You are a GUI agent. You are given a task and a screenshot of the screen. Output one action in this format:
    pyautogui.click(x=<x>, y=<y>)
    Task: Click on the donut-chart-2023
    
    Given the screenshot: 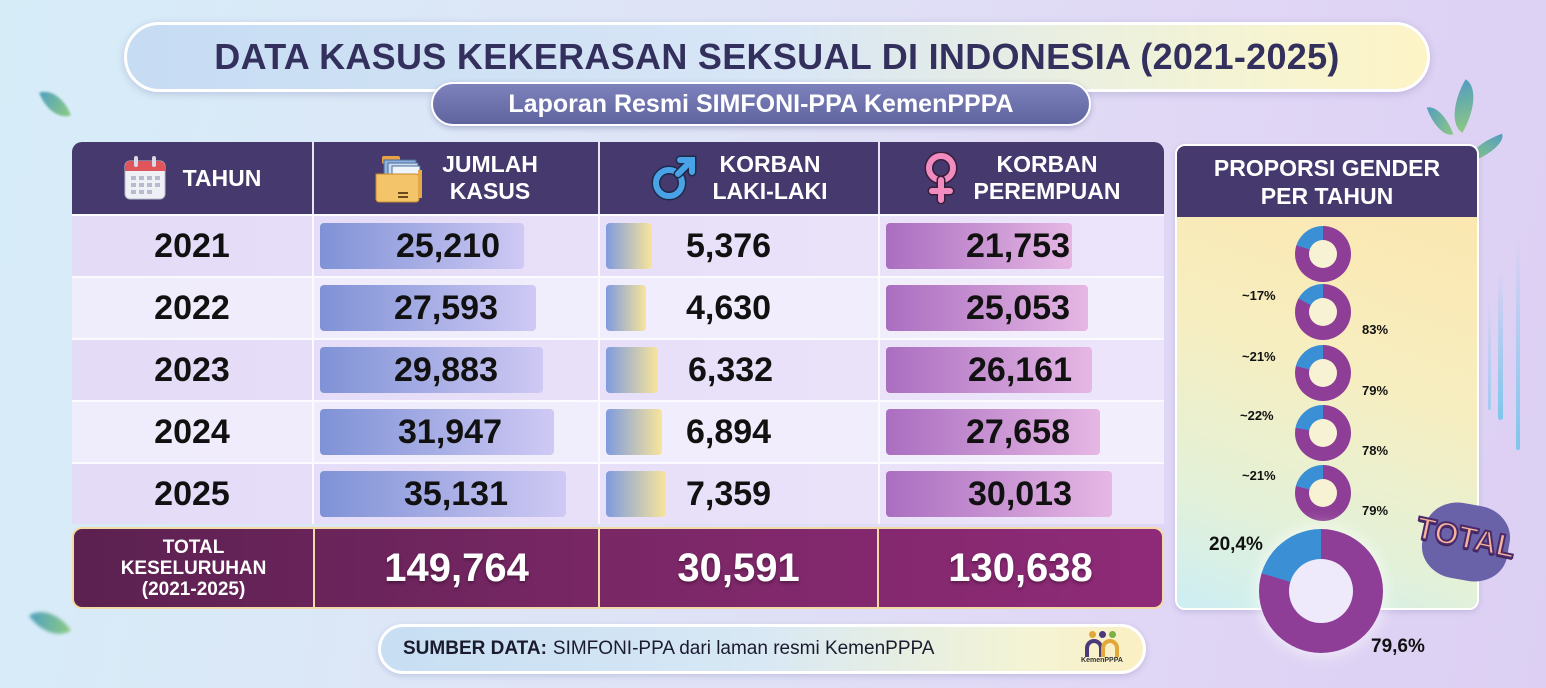 What is the action you would take?
    pyautogui.click(x=1323, y=373)
    